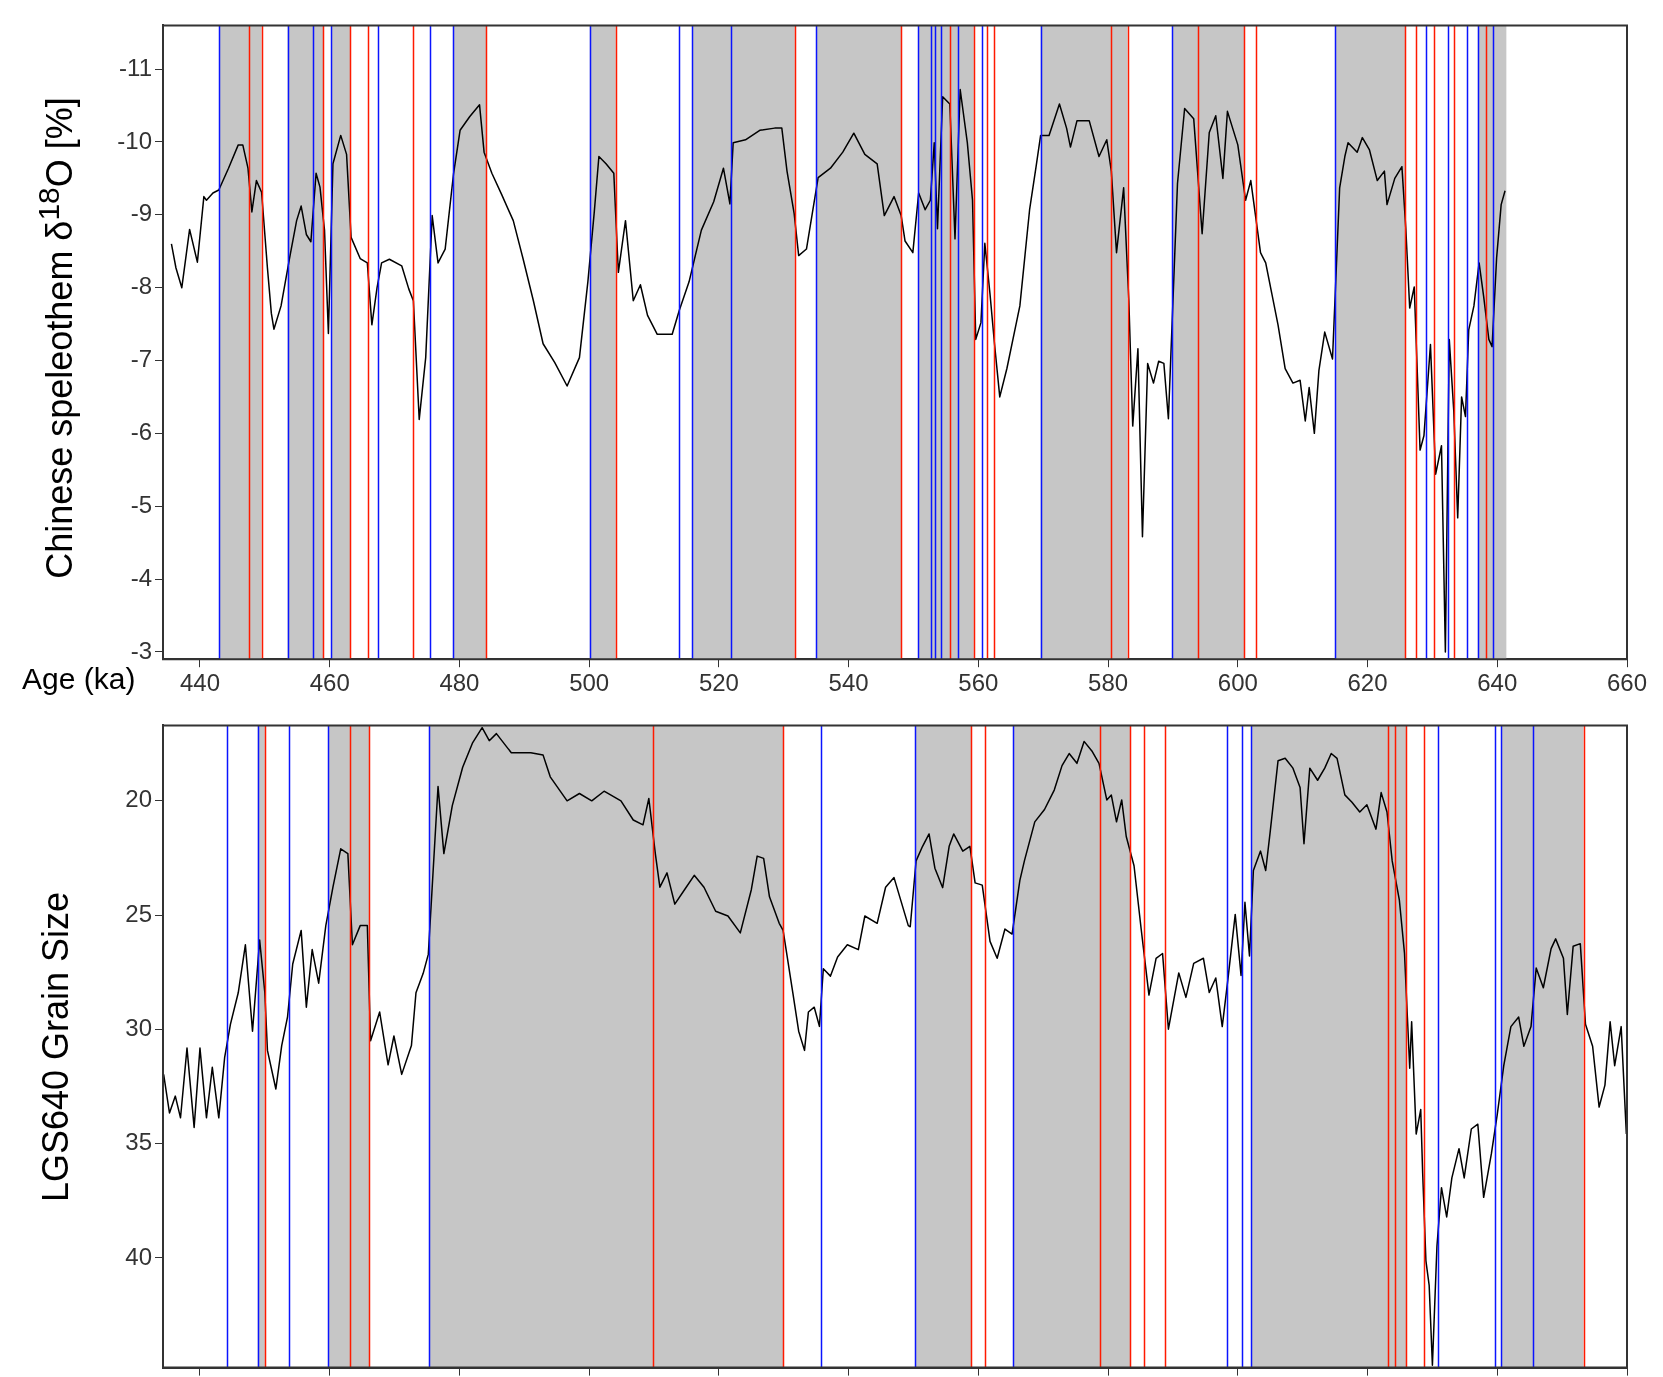  What do you see at coordinates (329, 683) in the screenshot?
I see `x-tick-label: 460` at bounding box center [329, 683].